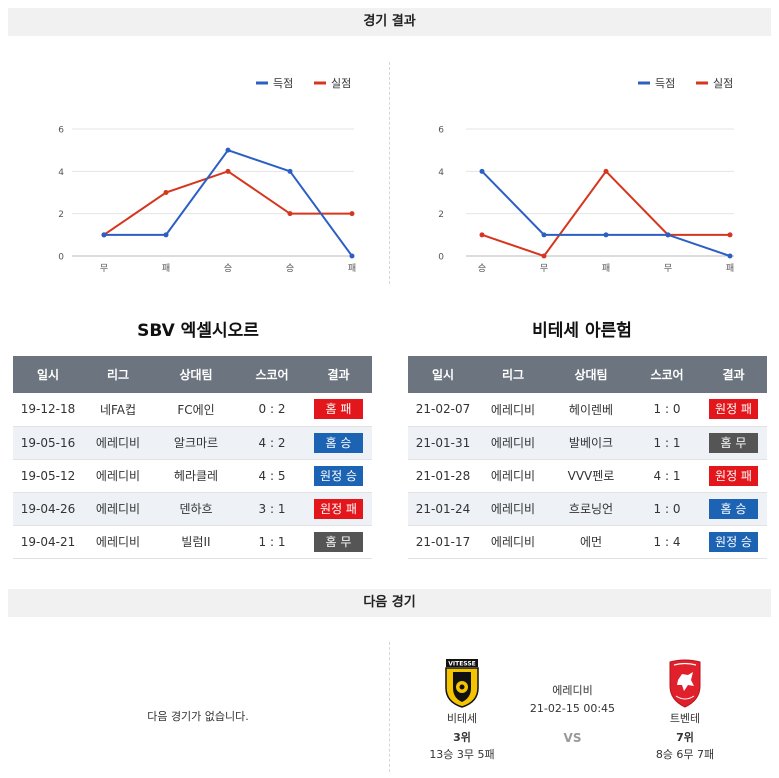  Describe the element at coordinates (48, 542) in the screenshot. I see `row-date: 19-04-21` at that location.